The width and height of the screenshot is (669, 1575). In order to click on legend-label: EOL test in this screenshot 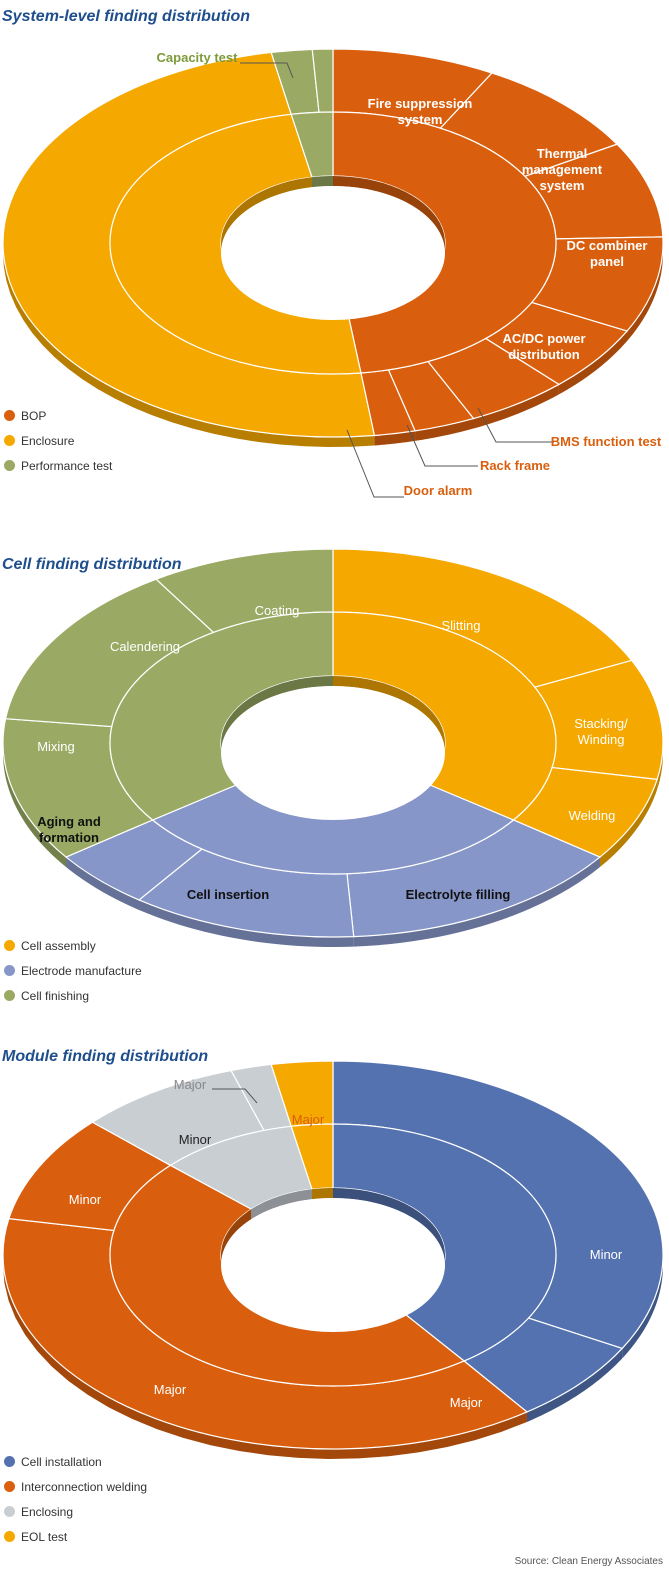, I will do `click(44, 1537)`.